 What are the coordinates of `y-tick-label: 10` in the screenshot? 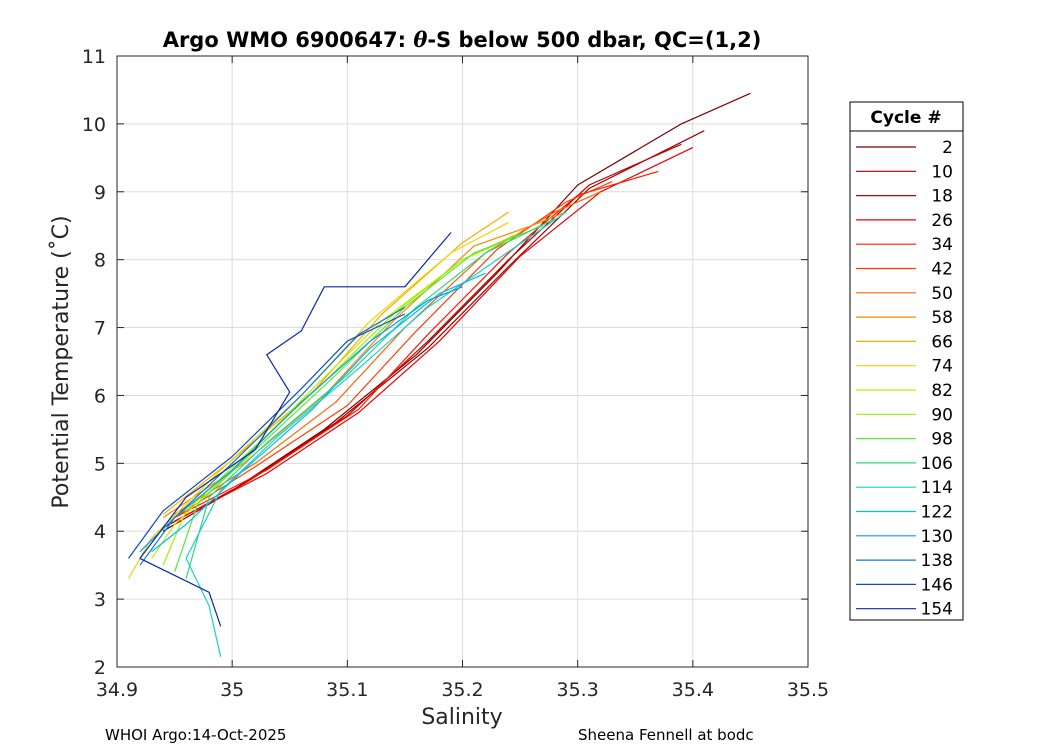 It's located at (94, 125).